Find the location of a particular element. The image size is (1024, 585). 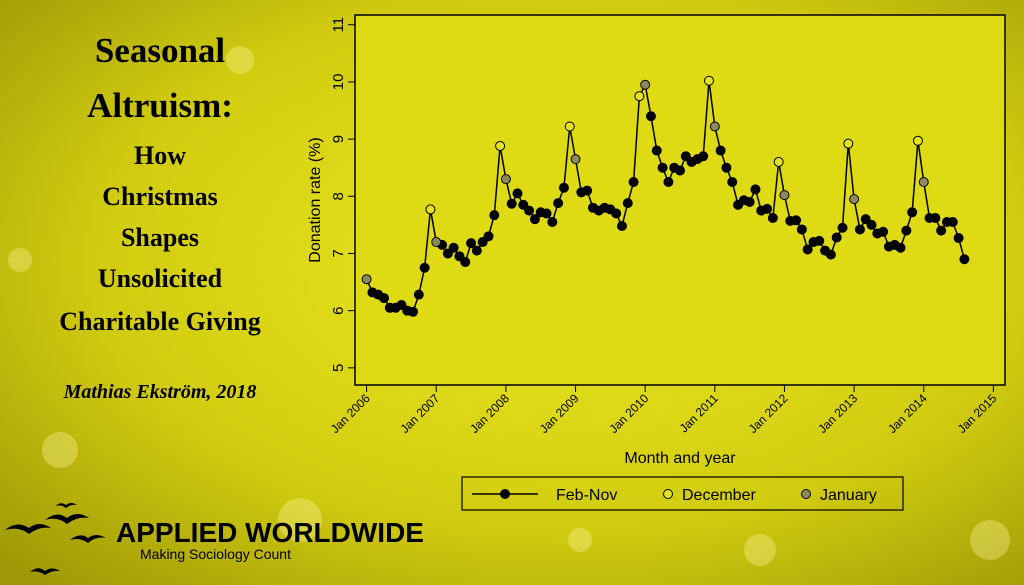

y-tick-label: 8 is located at coordinates (338, 196).